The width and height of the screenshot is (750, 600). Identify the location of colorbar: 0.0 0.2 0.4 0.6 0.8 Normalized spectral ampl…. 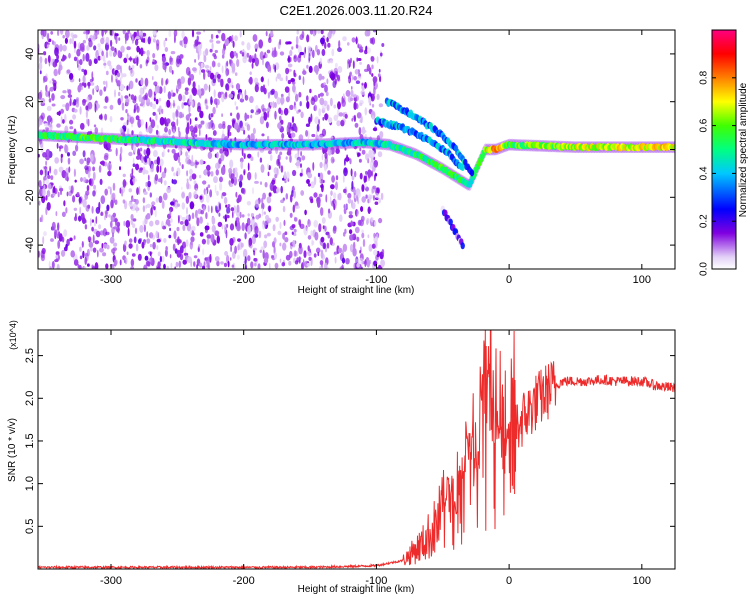
(724, 152).